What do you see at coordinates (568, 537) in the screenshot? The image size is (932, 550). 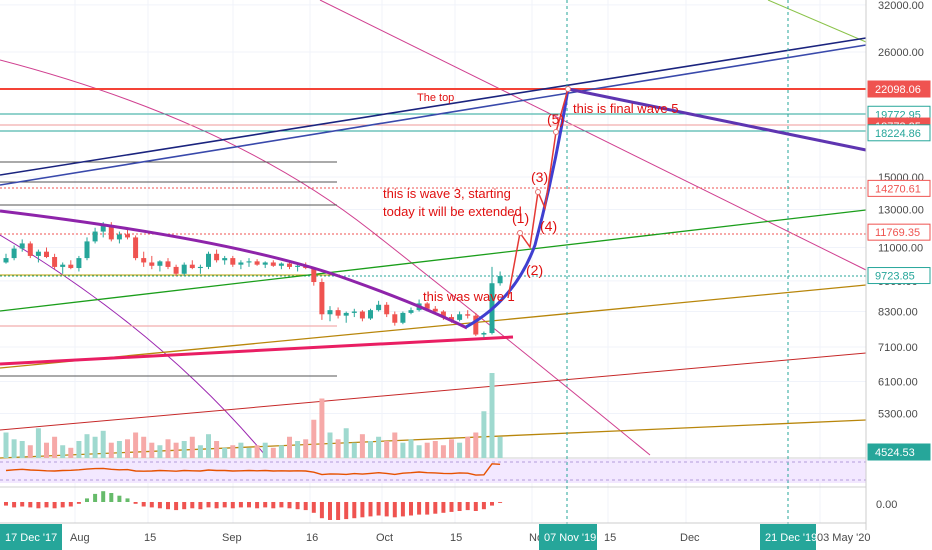 I see `time-badge: 07 Nov '19` at bounding box center [568, 537].